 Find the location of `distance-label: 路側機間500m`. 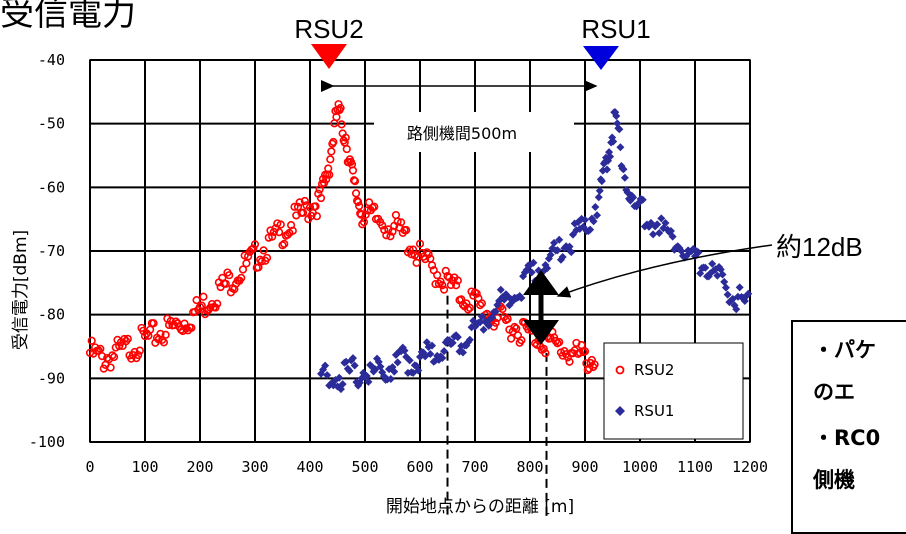

distance-label: 路側機間500m is located at coordinates (462, 133).